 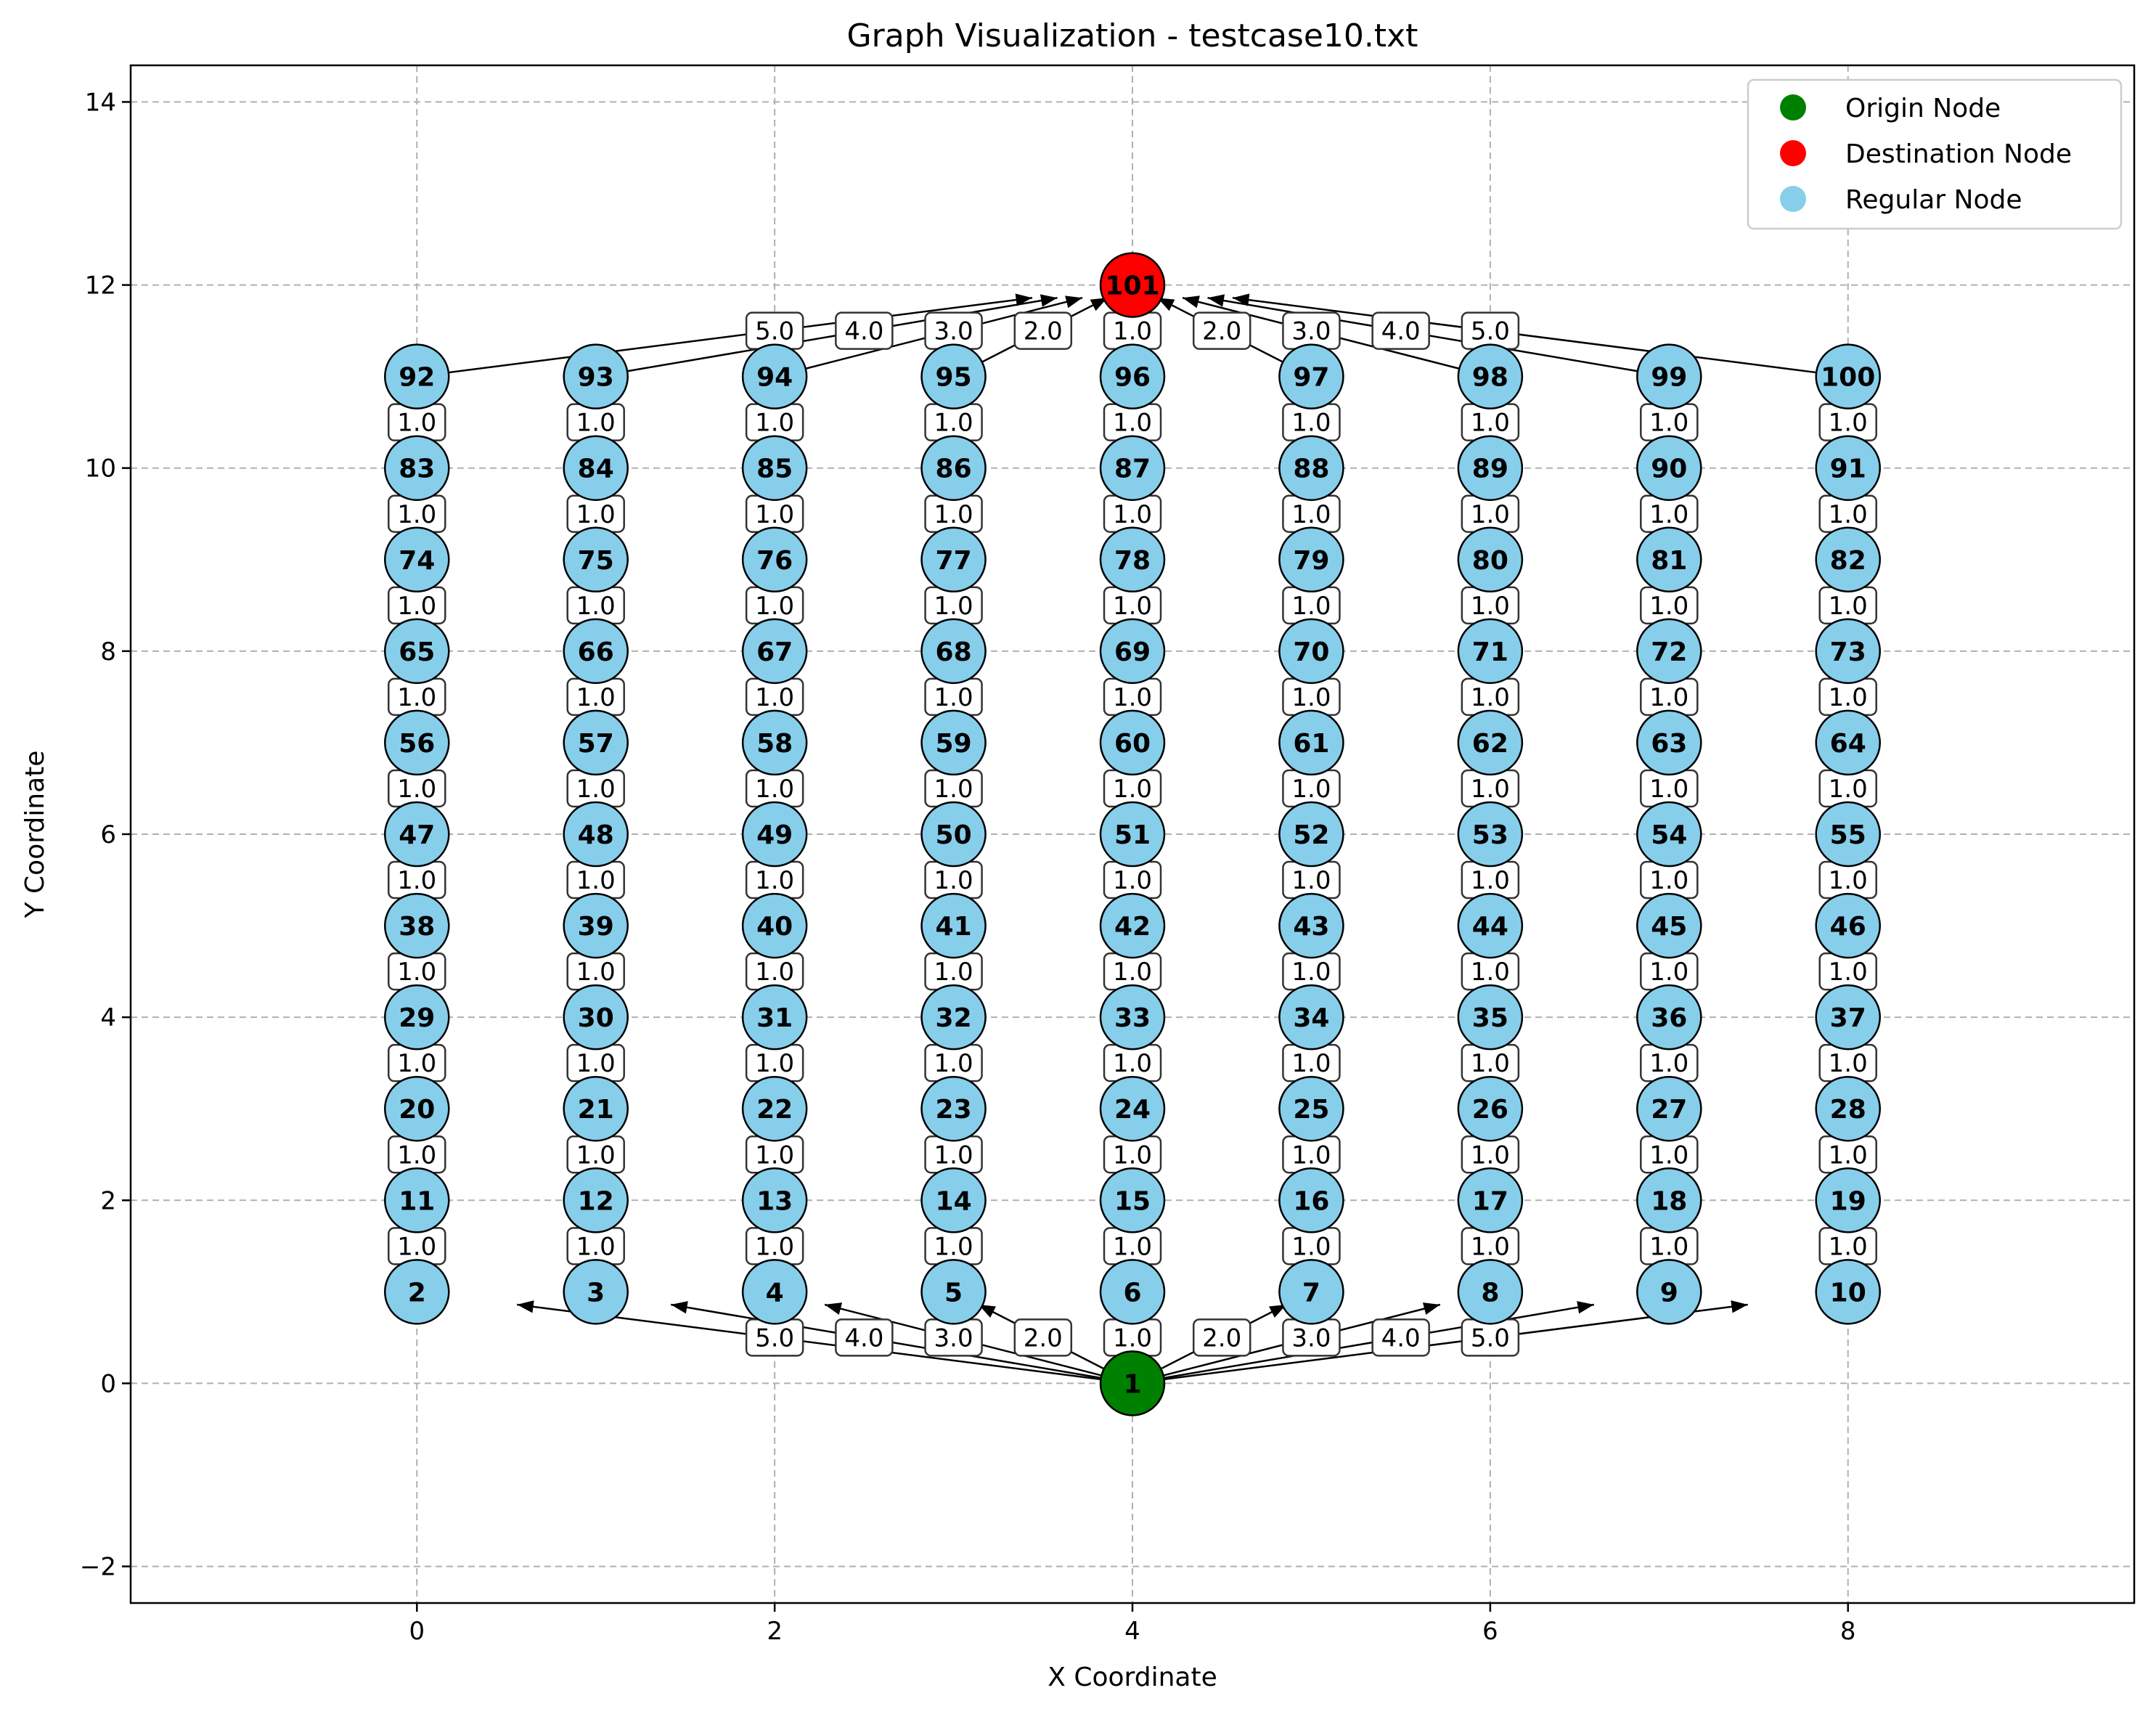 What do you see at coordinates (1490, 927) in the screenshot?
I see `regular-node-label: 44` at bounding box center [1490, 927].